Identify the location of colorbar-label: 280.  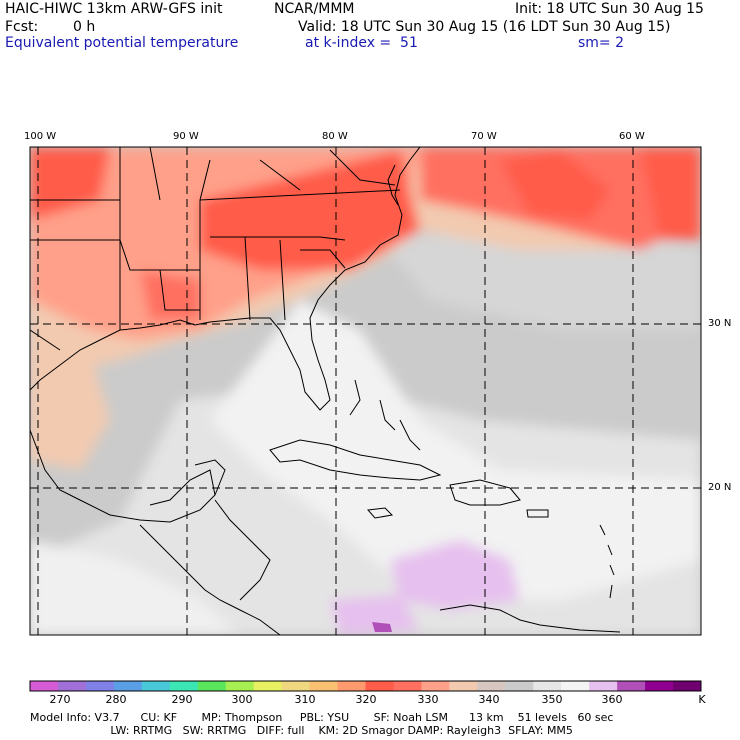
(116, 699).